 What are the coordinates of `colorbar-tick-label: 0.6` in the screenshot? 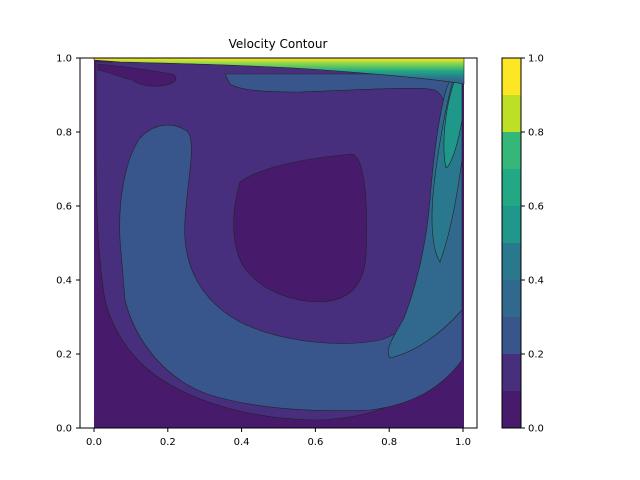 It's located at (536, 207).